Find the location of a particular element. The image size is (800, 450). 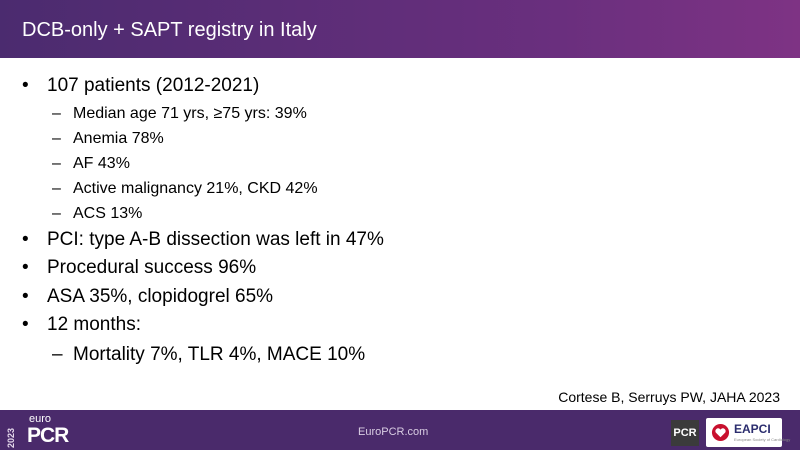

sub-bullet: Mortality 7%, TLR 4%, MACE 10% is located at coordinates (400, 355).